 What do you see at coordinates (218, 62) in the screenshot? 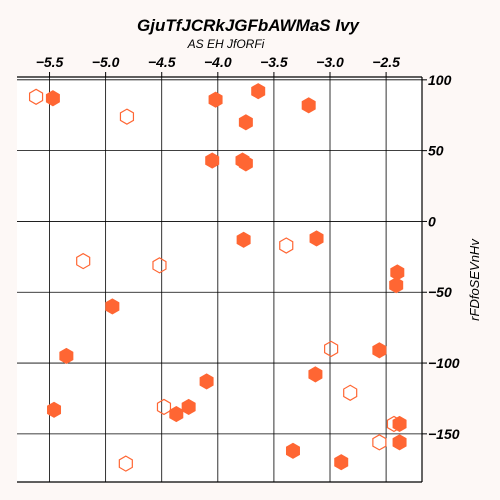
I see `x-tick-label: −4.0` at bounding box center [218, 62].